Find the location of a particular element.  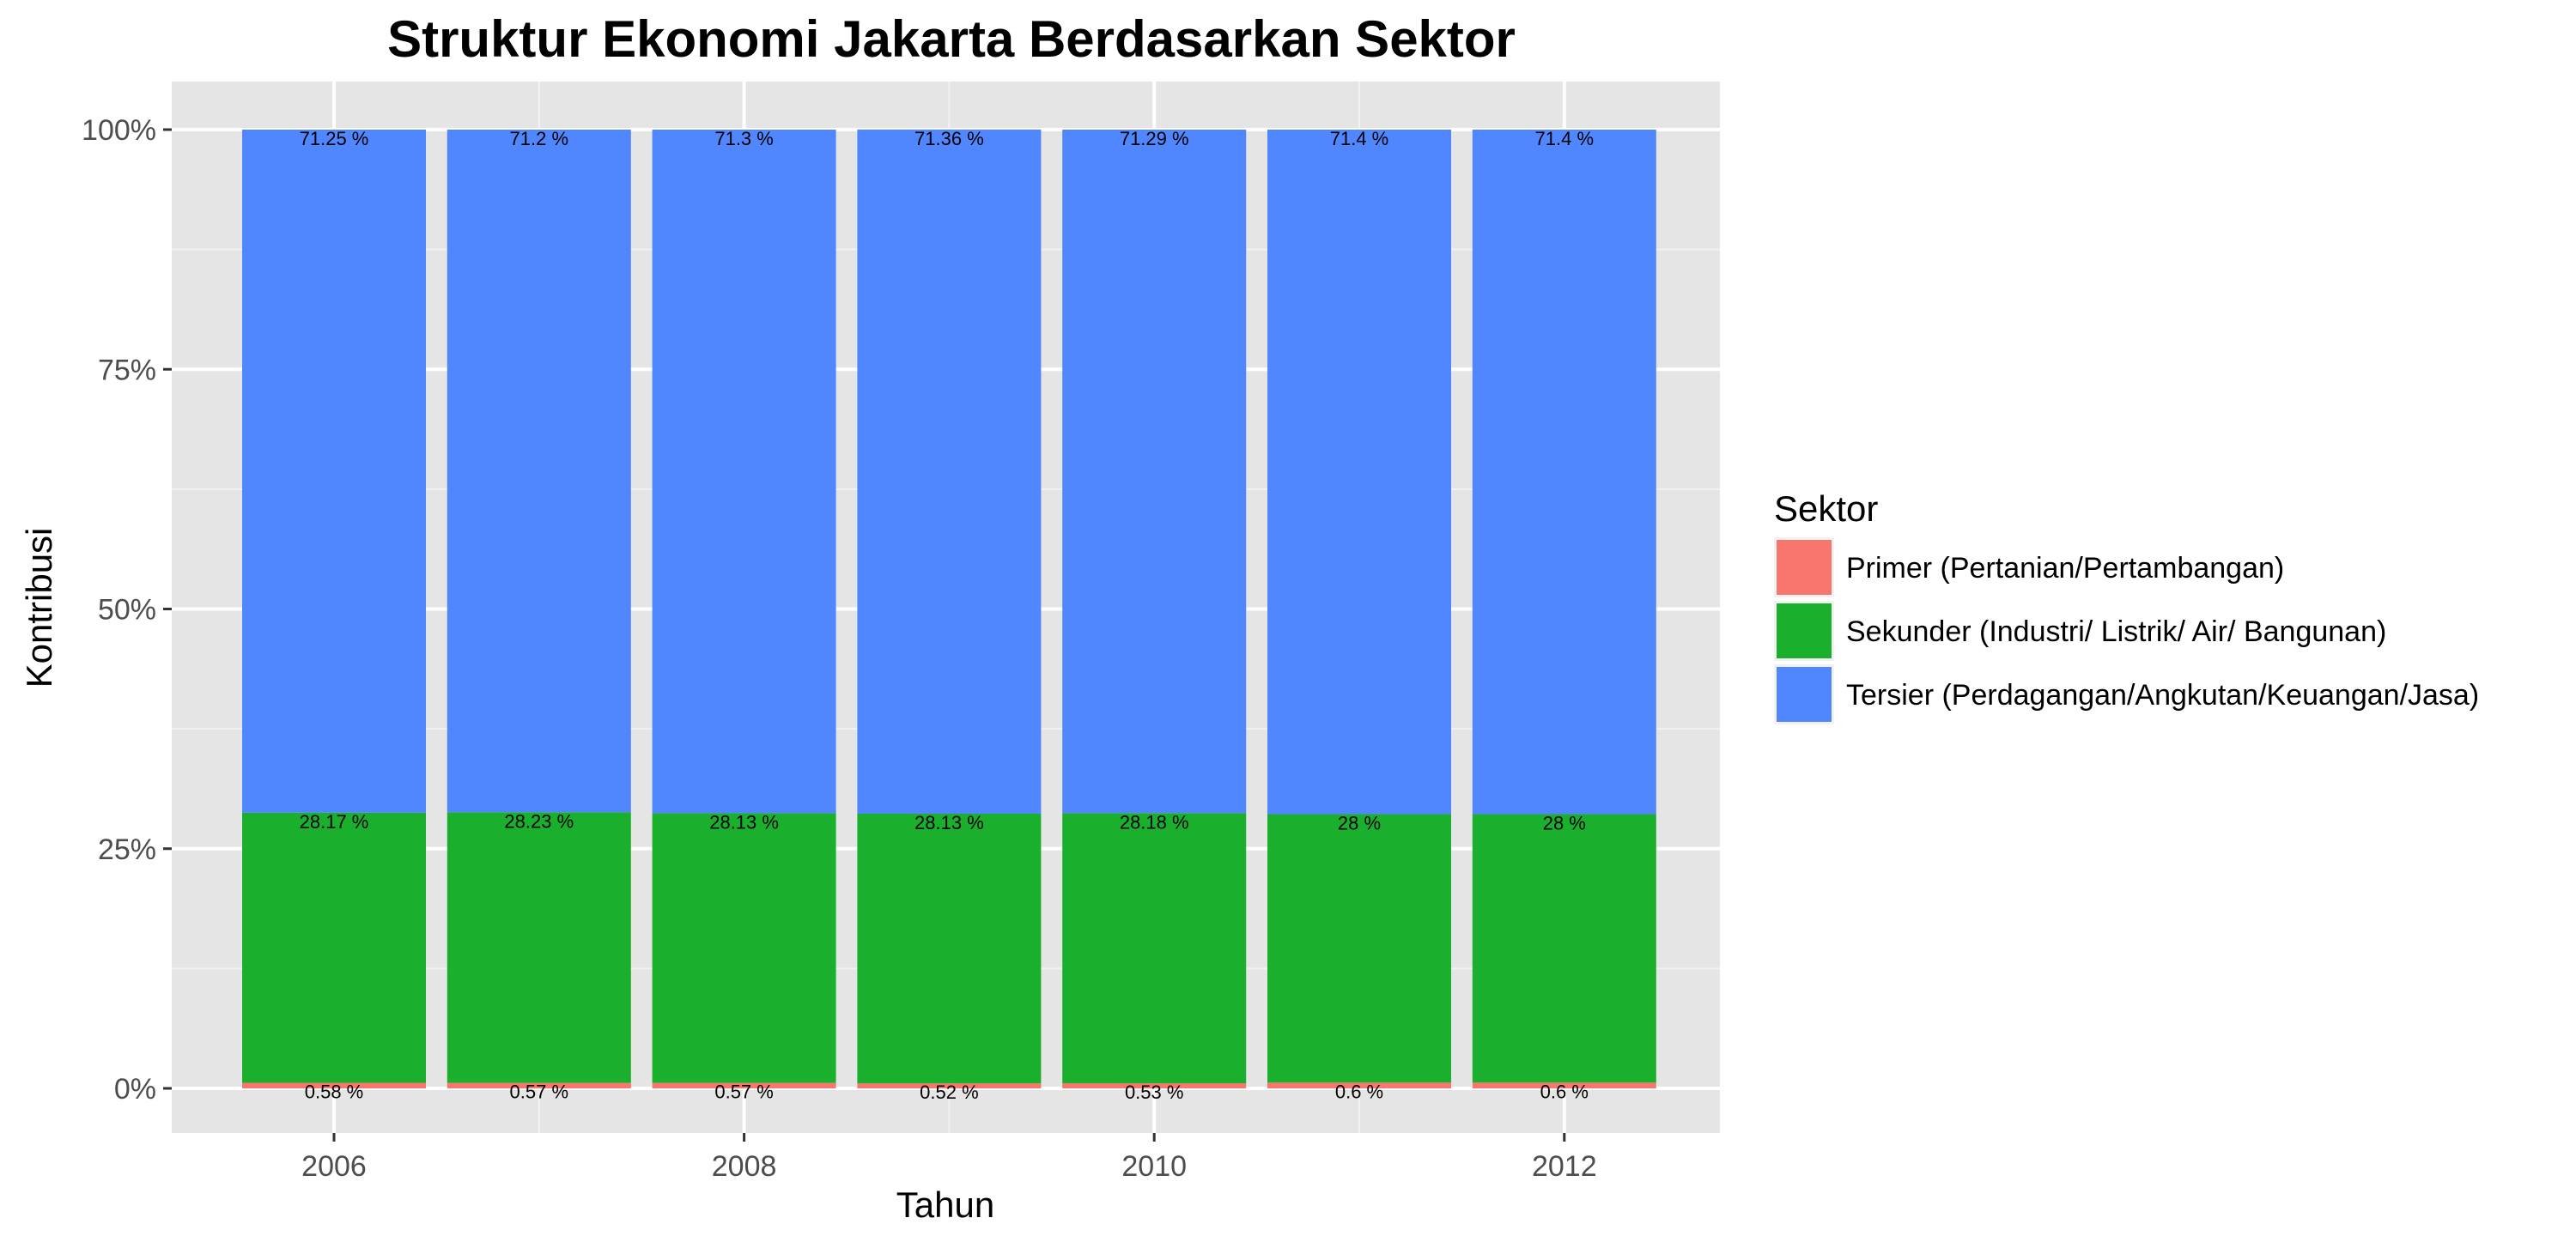

x-tick-label: 2008 is located at coordinates (744, 1166).